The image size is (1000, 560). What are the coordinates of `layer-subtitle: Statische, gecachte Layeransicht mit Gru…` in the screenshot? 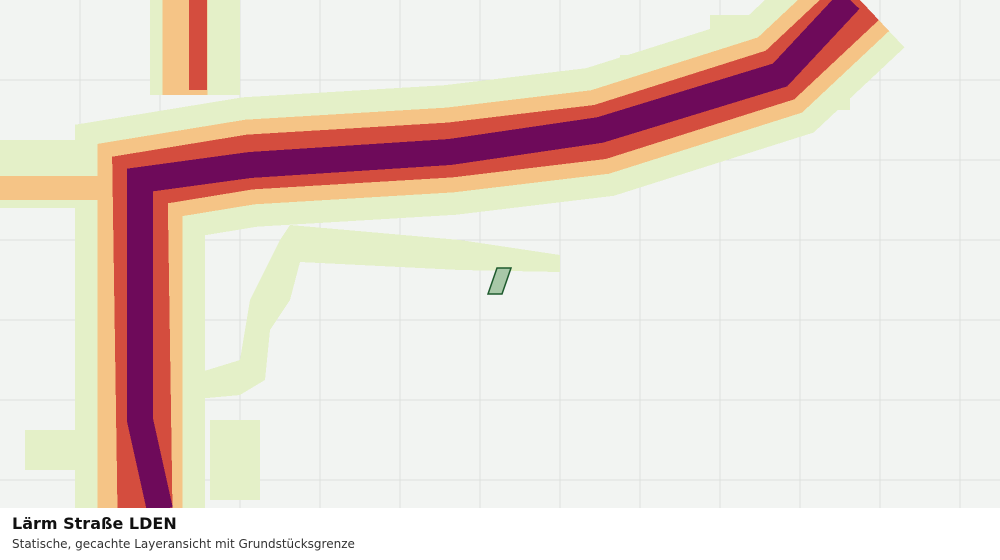 It's located at (183, 544).